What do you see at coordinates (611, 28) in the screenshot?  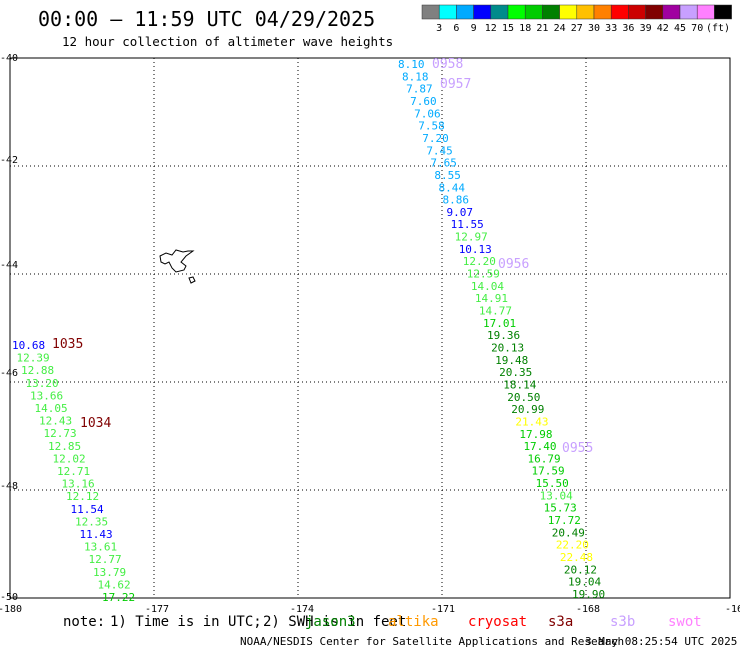 I see `legend-tick-label: 33` at bounding box center [611, 28].